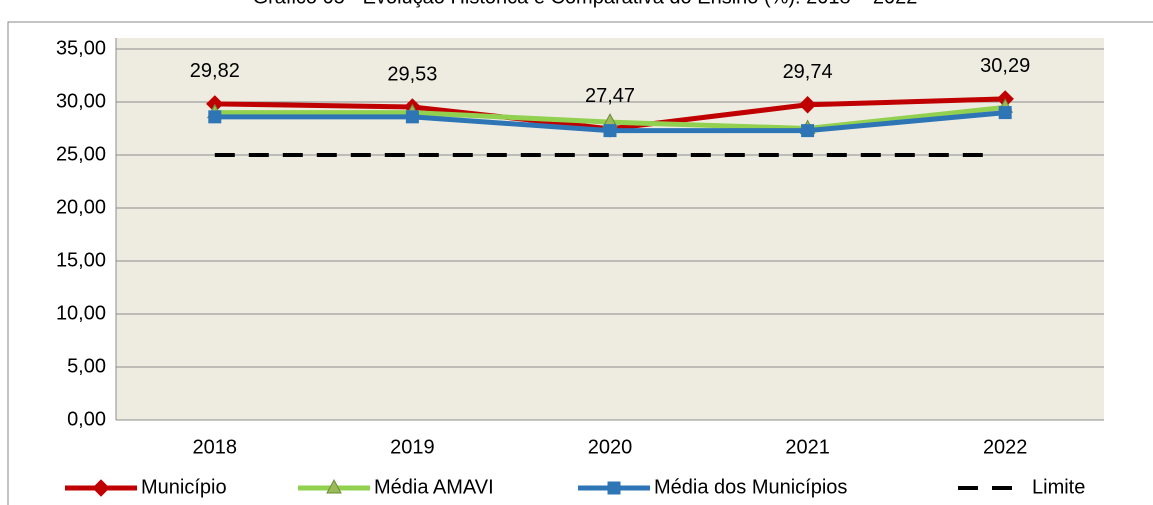 The height and width of the screenshot is (505, 1153). Describe the element at coordinates (808, 72) in the screenshot. I see `data-label: 29,74` at that location.